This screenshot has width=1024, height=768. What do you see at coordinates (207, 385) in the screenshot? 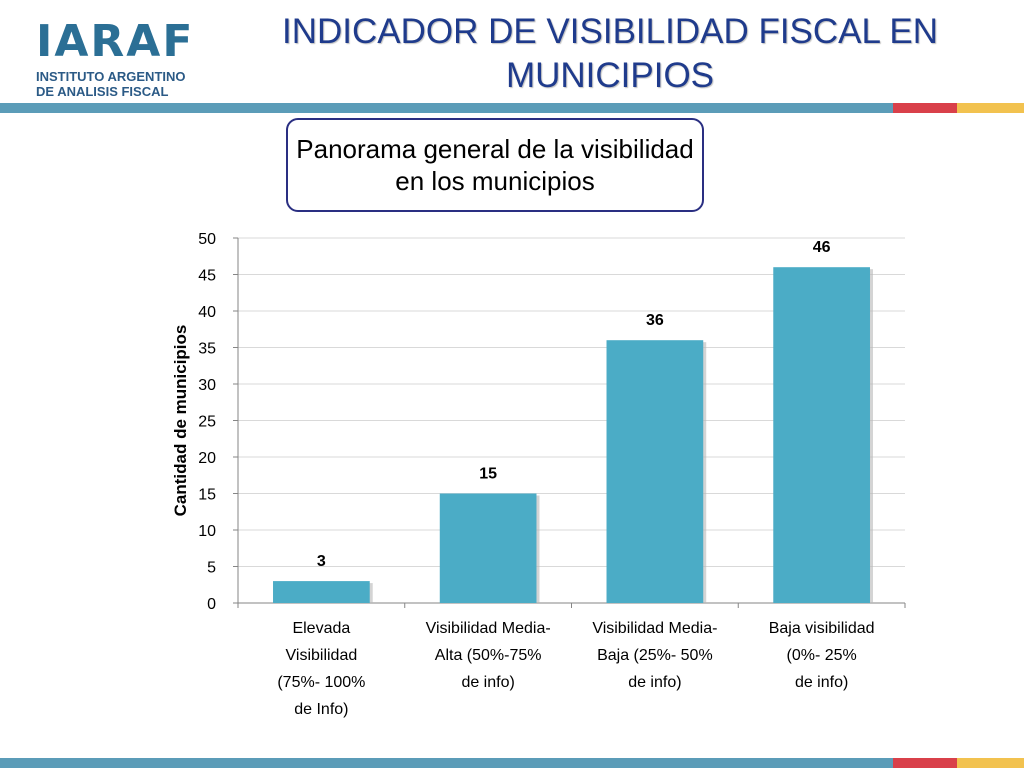
I see `y-tick-label: 30` at bounding box center [207, 385].